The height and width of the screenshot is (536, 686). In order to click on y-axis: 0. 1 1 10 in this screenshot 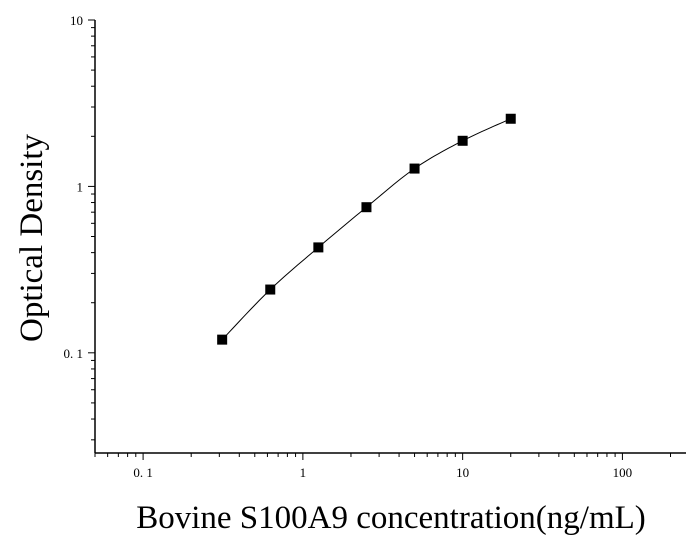, I will do `click(80, 233)`.